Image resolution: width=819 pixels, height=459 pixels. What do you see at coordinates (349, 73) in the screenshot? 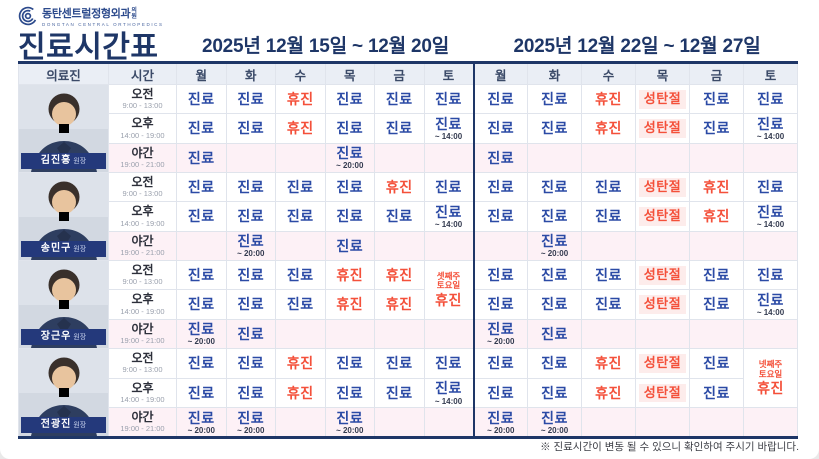
I see `day-header-week1-4: 목` at bounding box center [349, 73].